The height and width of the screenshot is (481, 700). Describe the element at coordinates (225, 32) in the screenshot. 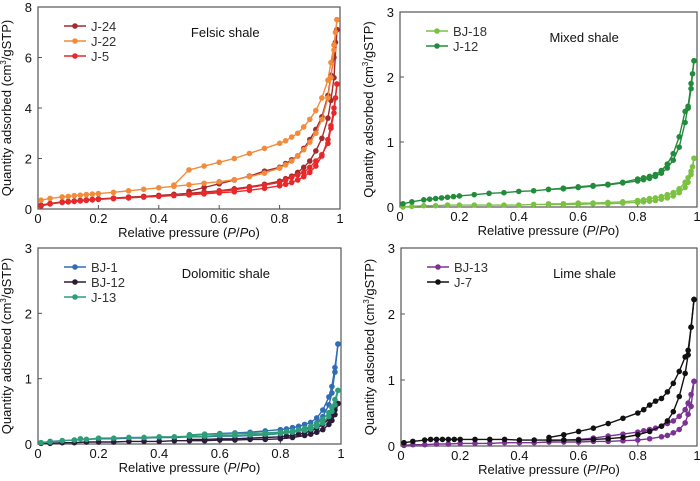

I see `panel-title: Felsic shale` at that location.